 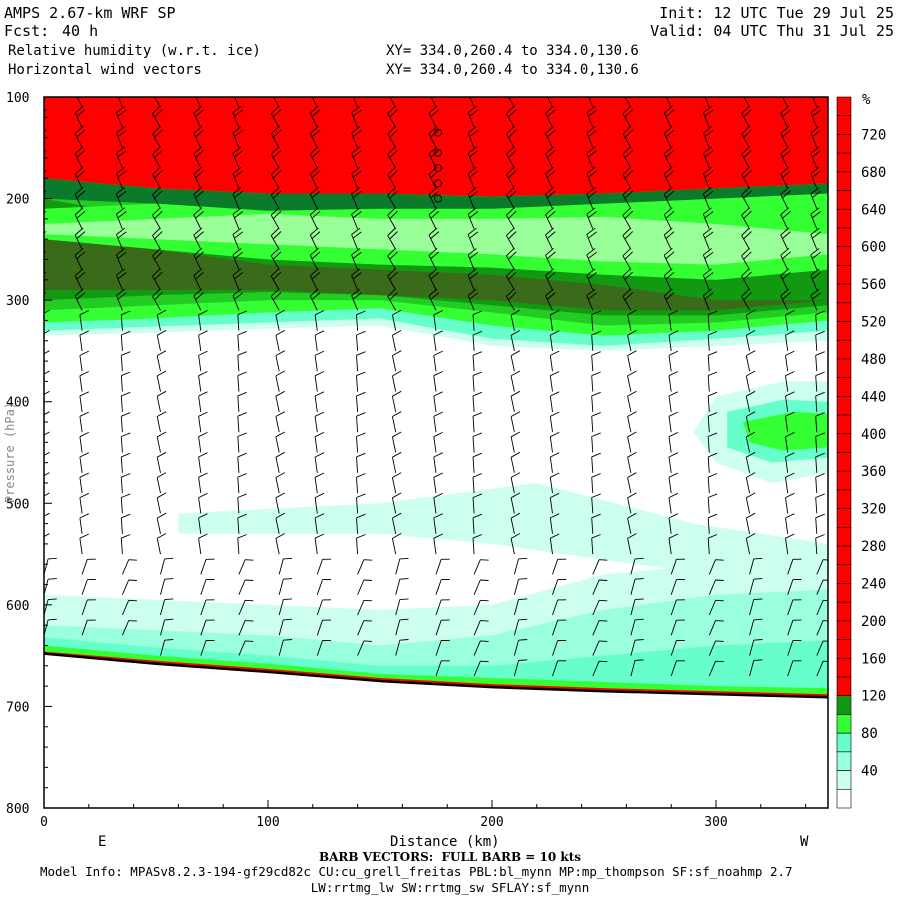 I want to click on physics-info: LW:rrtmg_lw SW:rrtmg_sw SFLAY:sf_mynn, so click(x=450, y=887).